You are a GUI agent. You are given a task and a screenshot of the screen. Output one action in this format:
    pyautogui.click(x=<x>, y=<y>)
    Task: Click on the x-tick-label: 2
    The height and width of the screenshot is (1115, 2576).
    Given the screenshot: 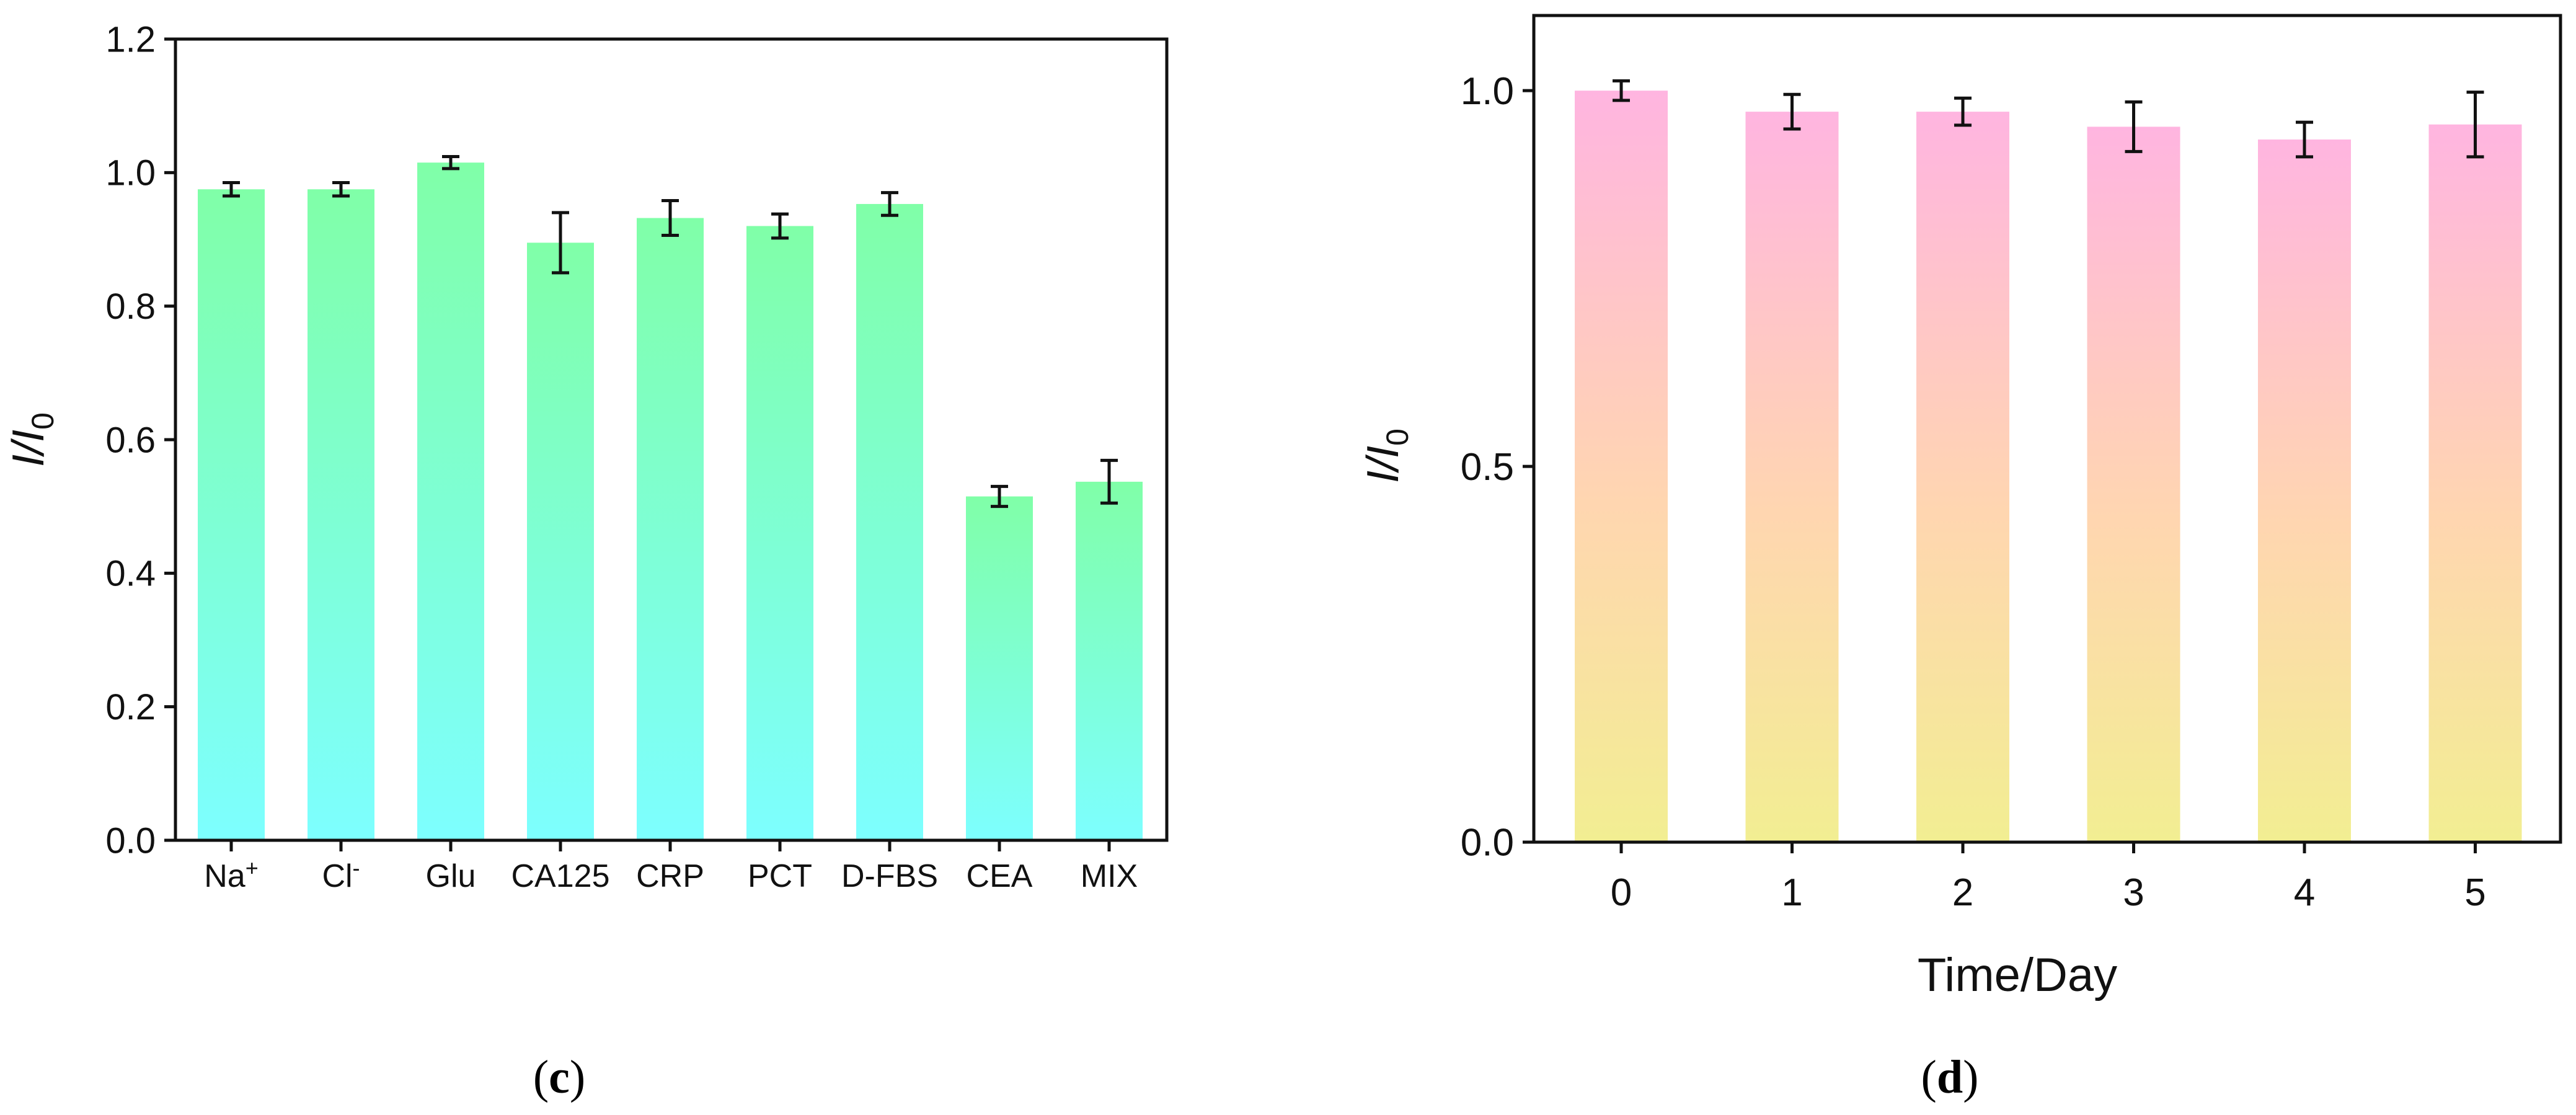 What is the action you would take?
    pyautogui.click(x=1962, y=893)
    